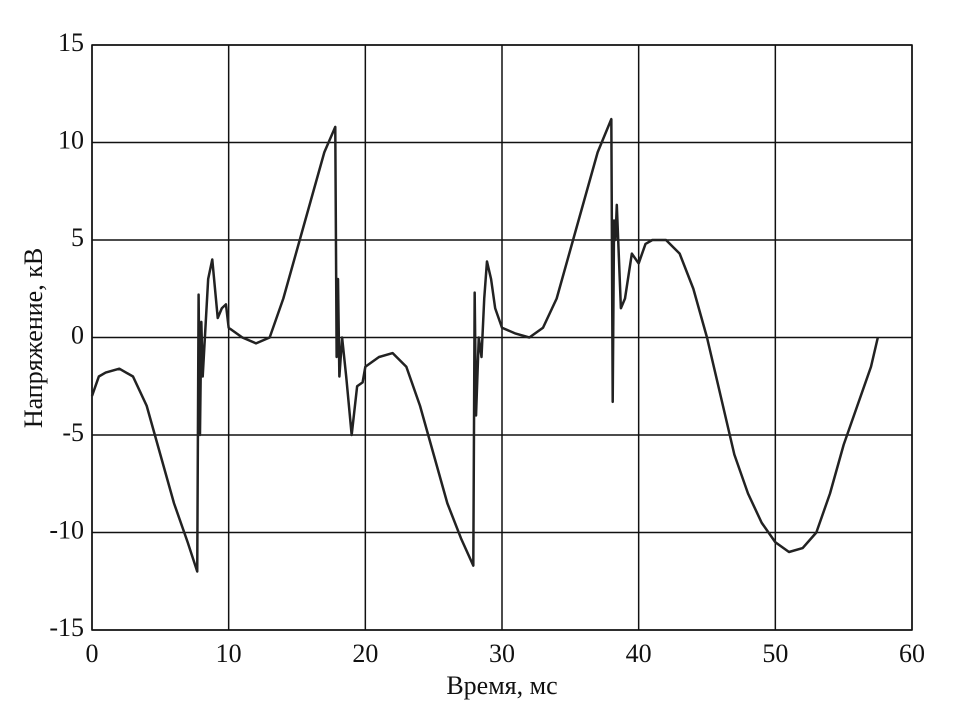 This screenshot has height=728, width=963. Describe the element at coordinates (501, 685) in the screenshot. I see `x-axis-label: Время, мс` at that location.